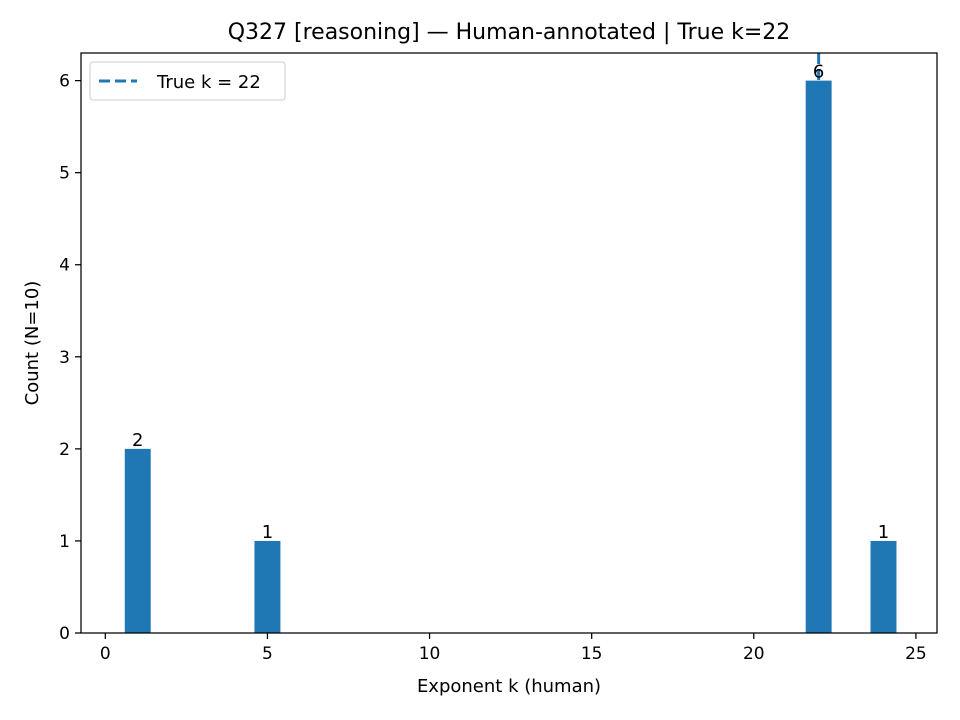 The height and width of the screenshot is (720, 960). What do you see at coordinates (64, 174) in the screenshot?
I see `y-tick-label: 5` at bounding box center [64, 174].